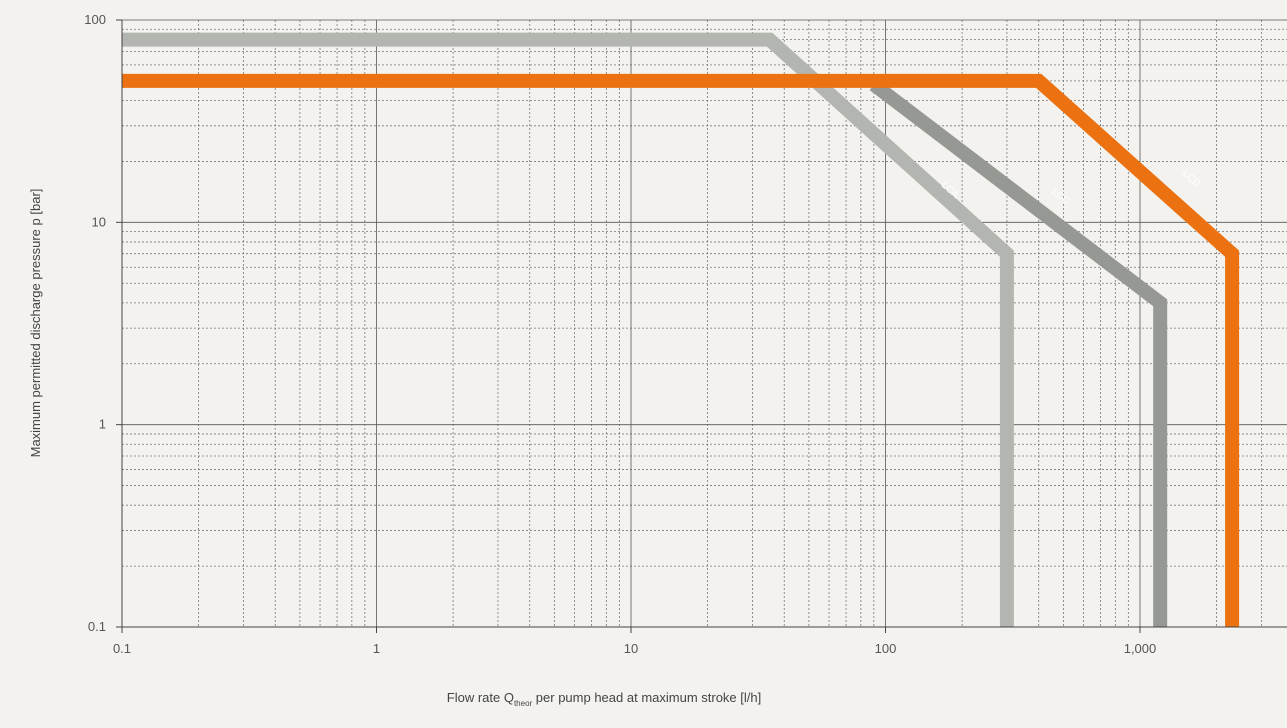 Image resolution: width=1287 pixels, height=728 pixels. I want to click on y-tick-label: 1, so click(102, 424).